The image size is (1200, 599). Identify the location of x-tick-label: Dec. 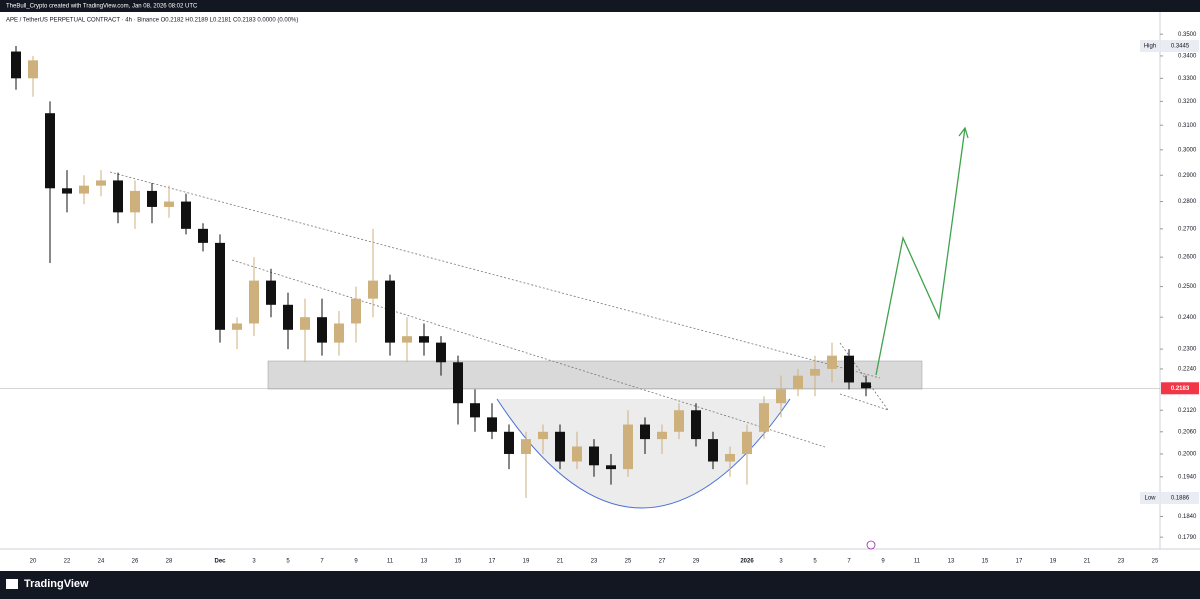
(220, 562).